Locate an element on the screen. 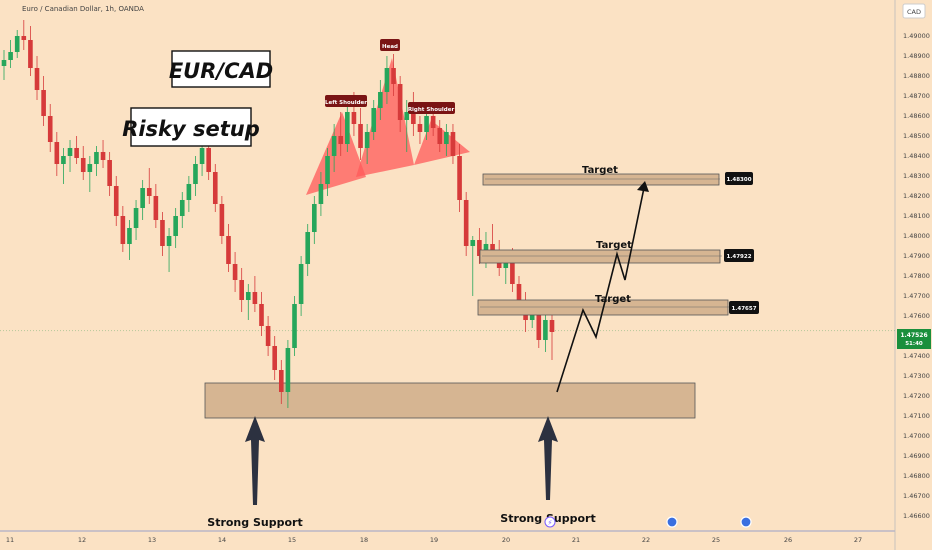 The width and height of the screenshot is (932, 550). price-tick-label: 1.47200 is located at coordinates (916, 396).